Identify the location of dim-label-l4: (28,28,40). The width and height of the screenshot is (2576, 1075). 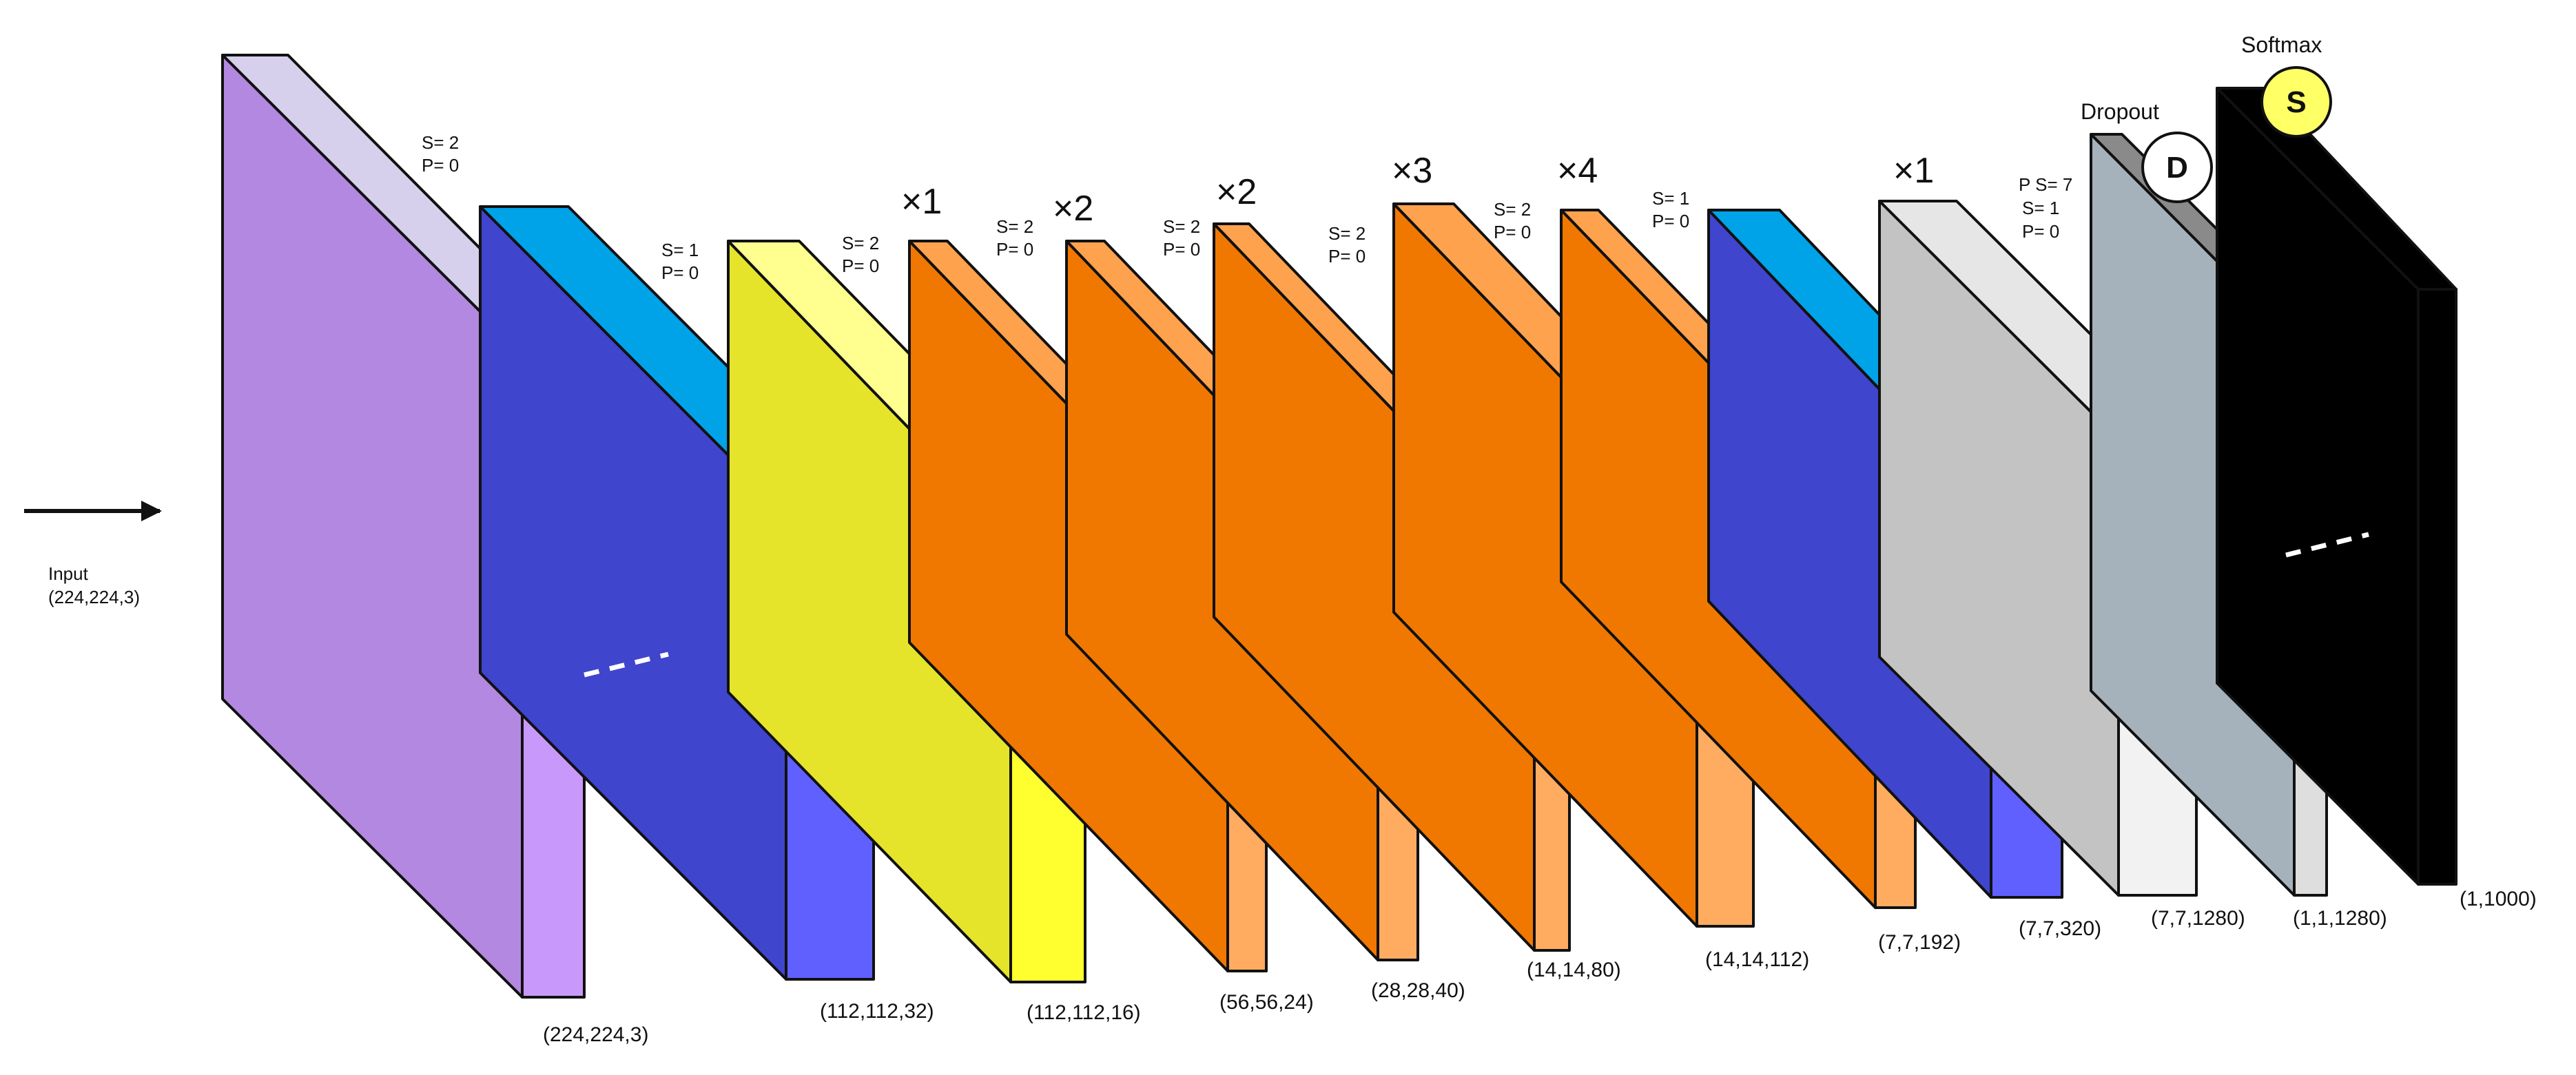
(1418, 991).